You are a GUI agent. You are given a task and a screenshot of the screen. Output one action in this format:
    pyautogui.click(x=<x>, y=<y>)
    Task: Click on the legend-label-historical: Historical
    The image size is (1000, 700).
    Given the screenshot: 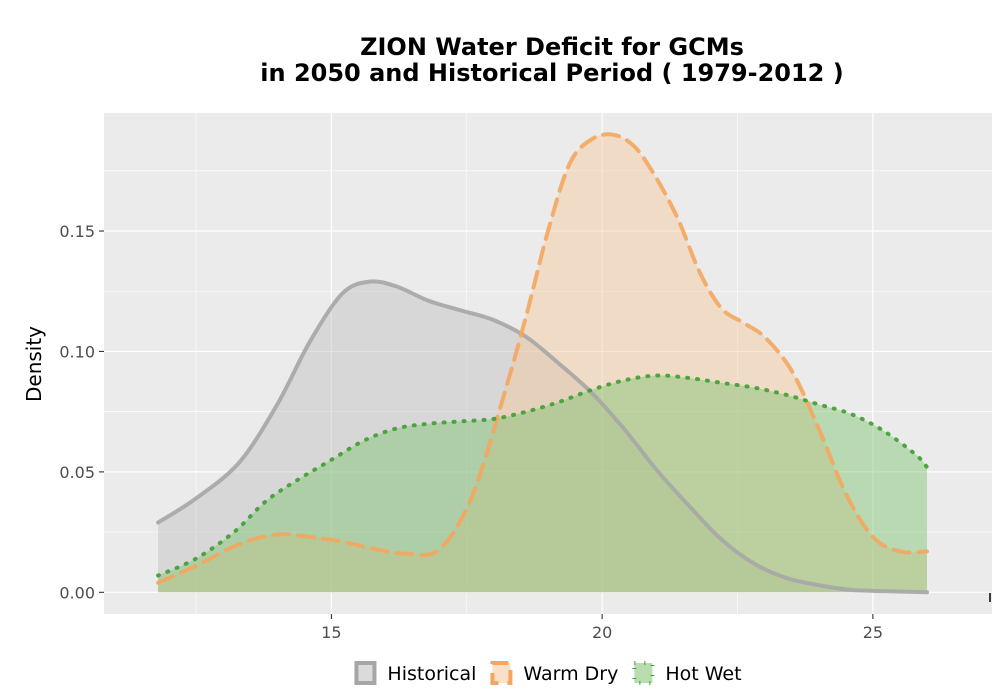 What is the action you would take?
    pyautogui.click(x=431, y=674)
    